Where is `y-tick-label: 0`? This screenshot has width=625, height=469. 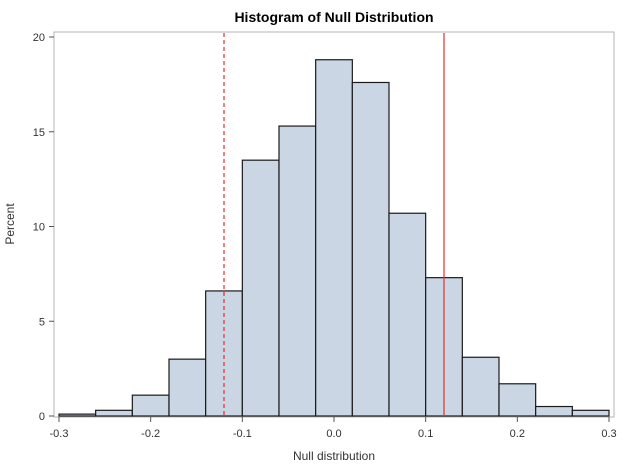
y-tick-label: 0 is located at coordinates (42, 417).